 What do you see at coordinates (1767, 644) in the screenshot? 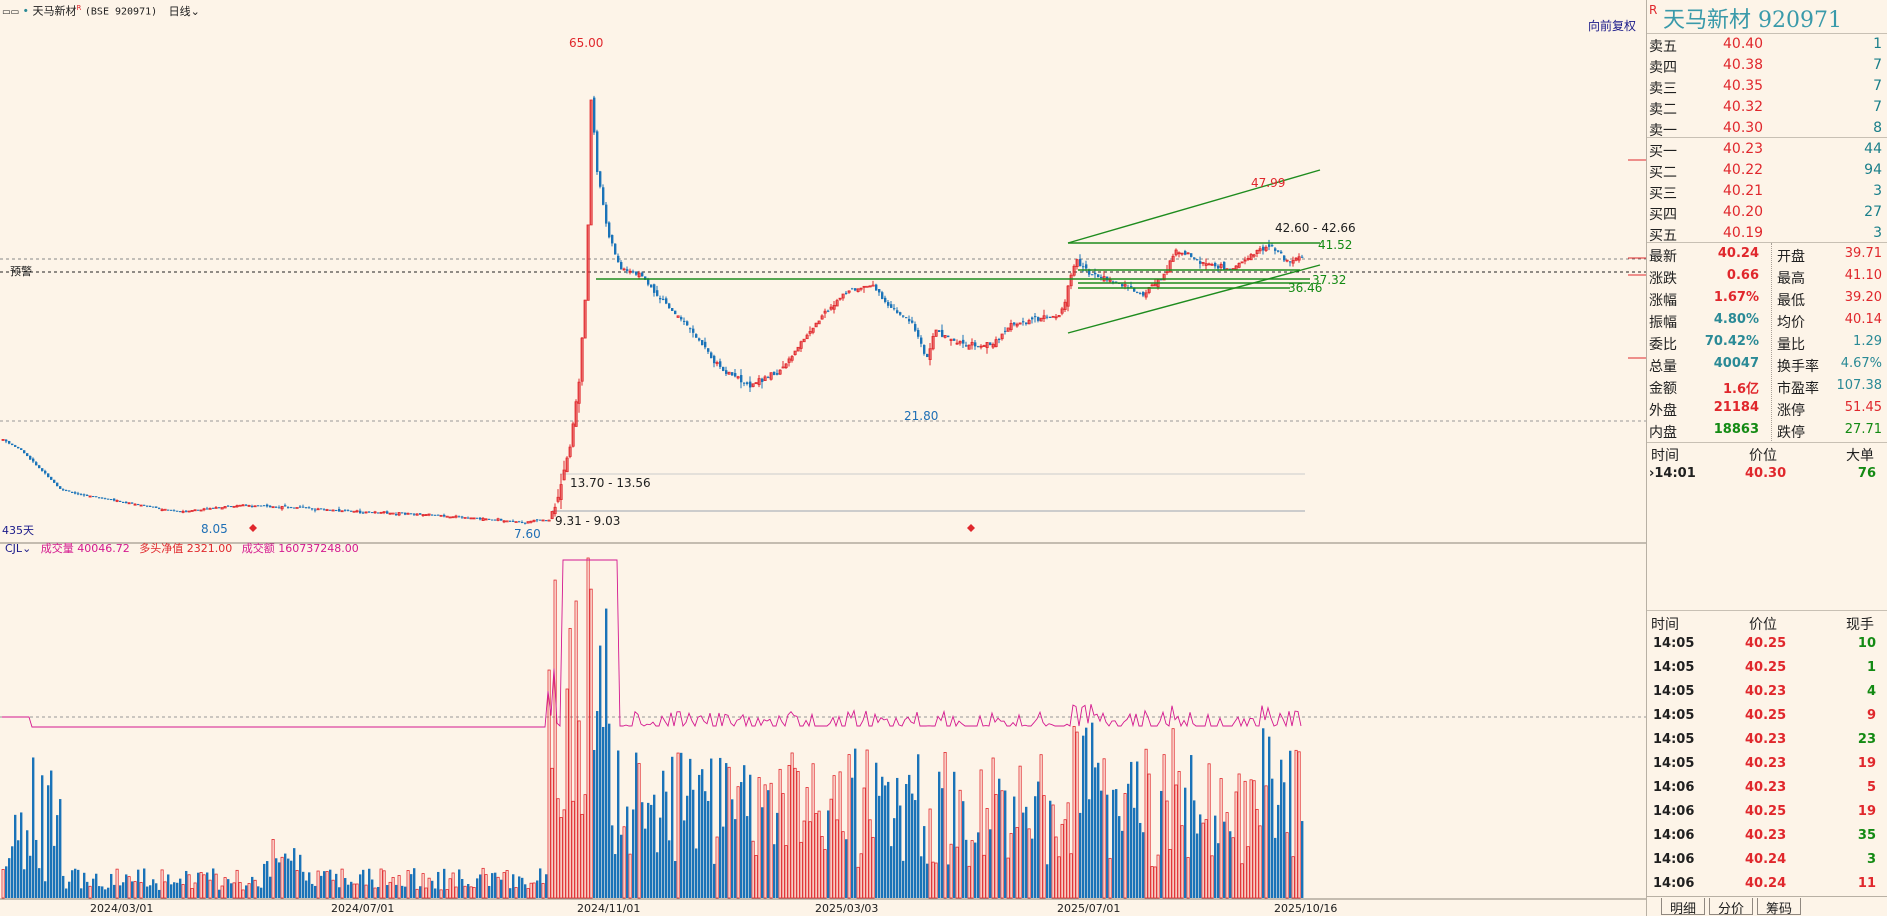
I see `tick-row: 14:05 40.25 10` at bounding box center [1767, 644].